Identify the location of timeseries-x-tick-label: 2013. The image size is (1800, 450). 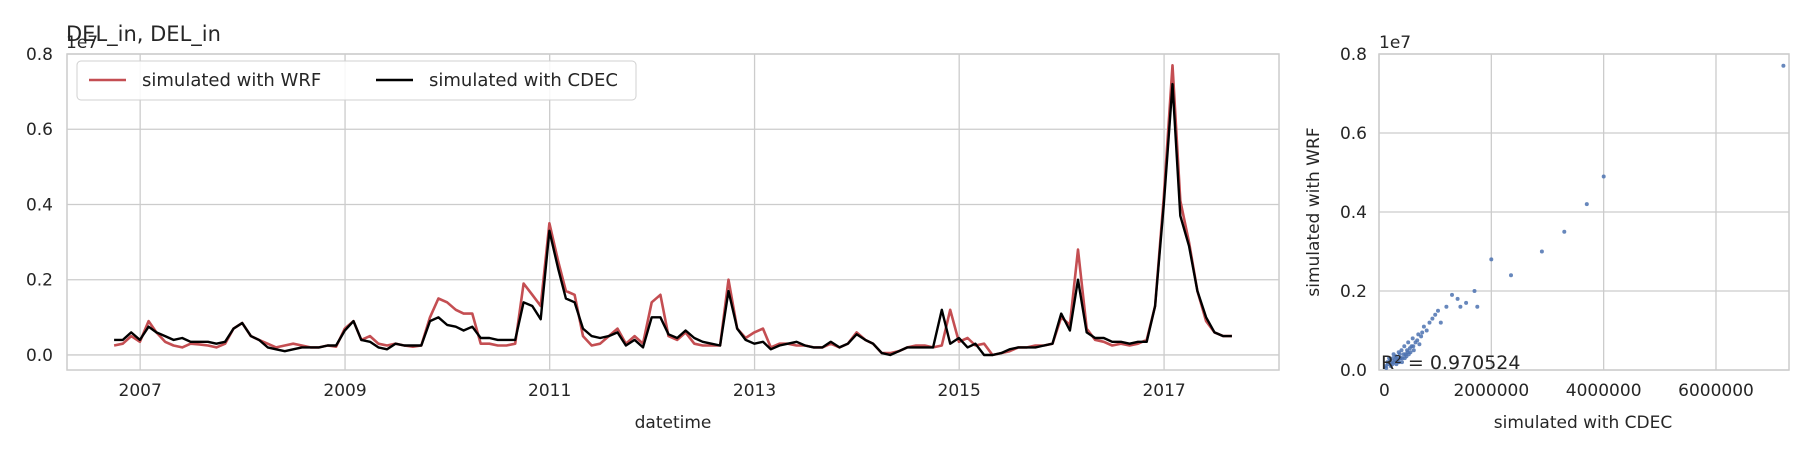
(754, 391).